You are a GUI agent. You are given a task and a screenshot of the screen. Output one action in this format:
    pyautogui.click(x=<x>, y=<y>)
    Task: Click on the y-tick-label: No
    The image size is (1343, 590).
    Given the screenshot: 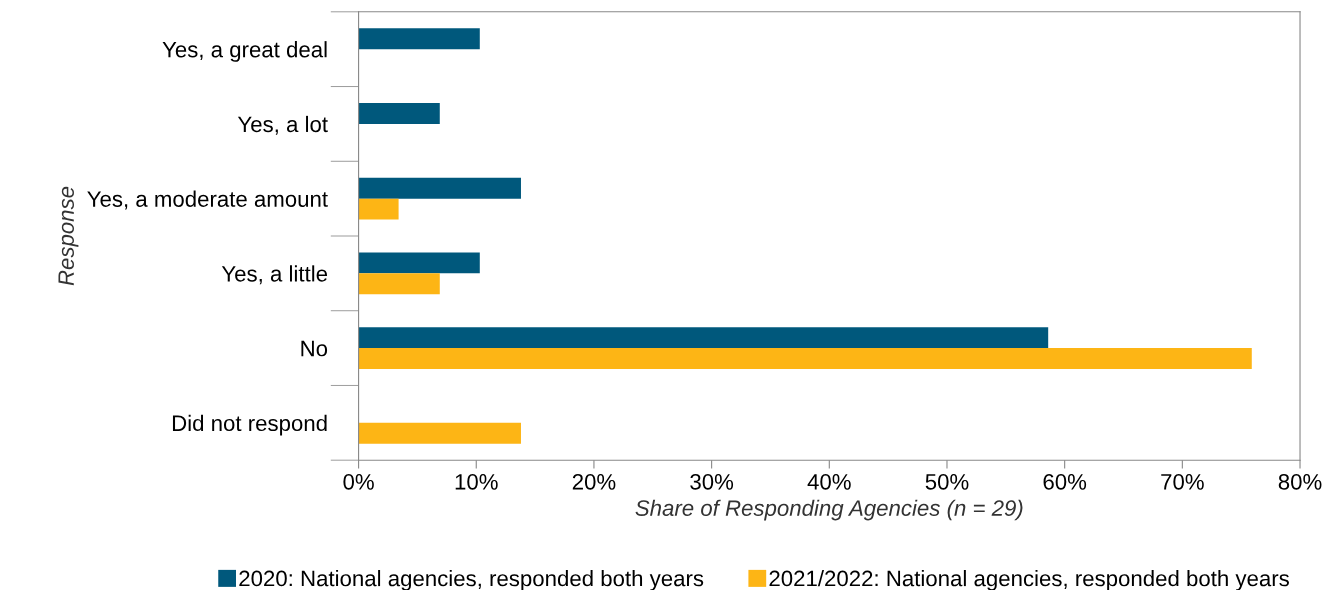 What is the action you would take?
    pyautogui.click(x=314, y=348)
    